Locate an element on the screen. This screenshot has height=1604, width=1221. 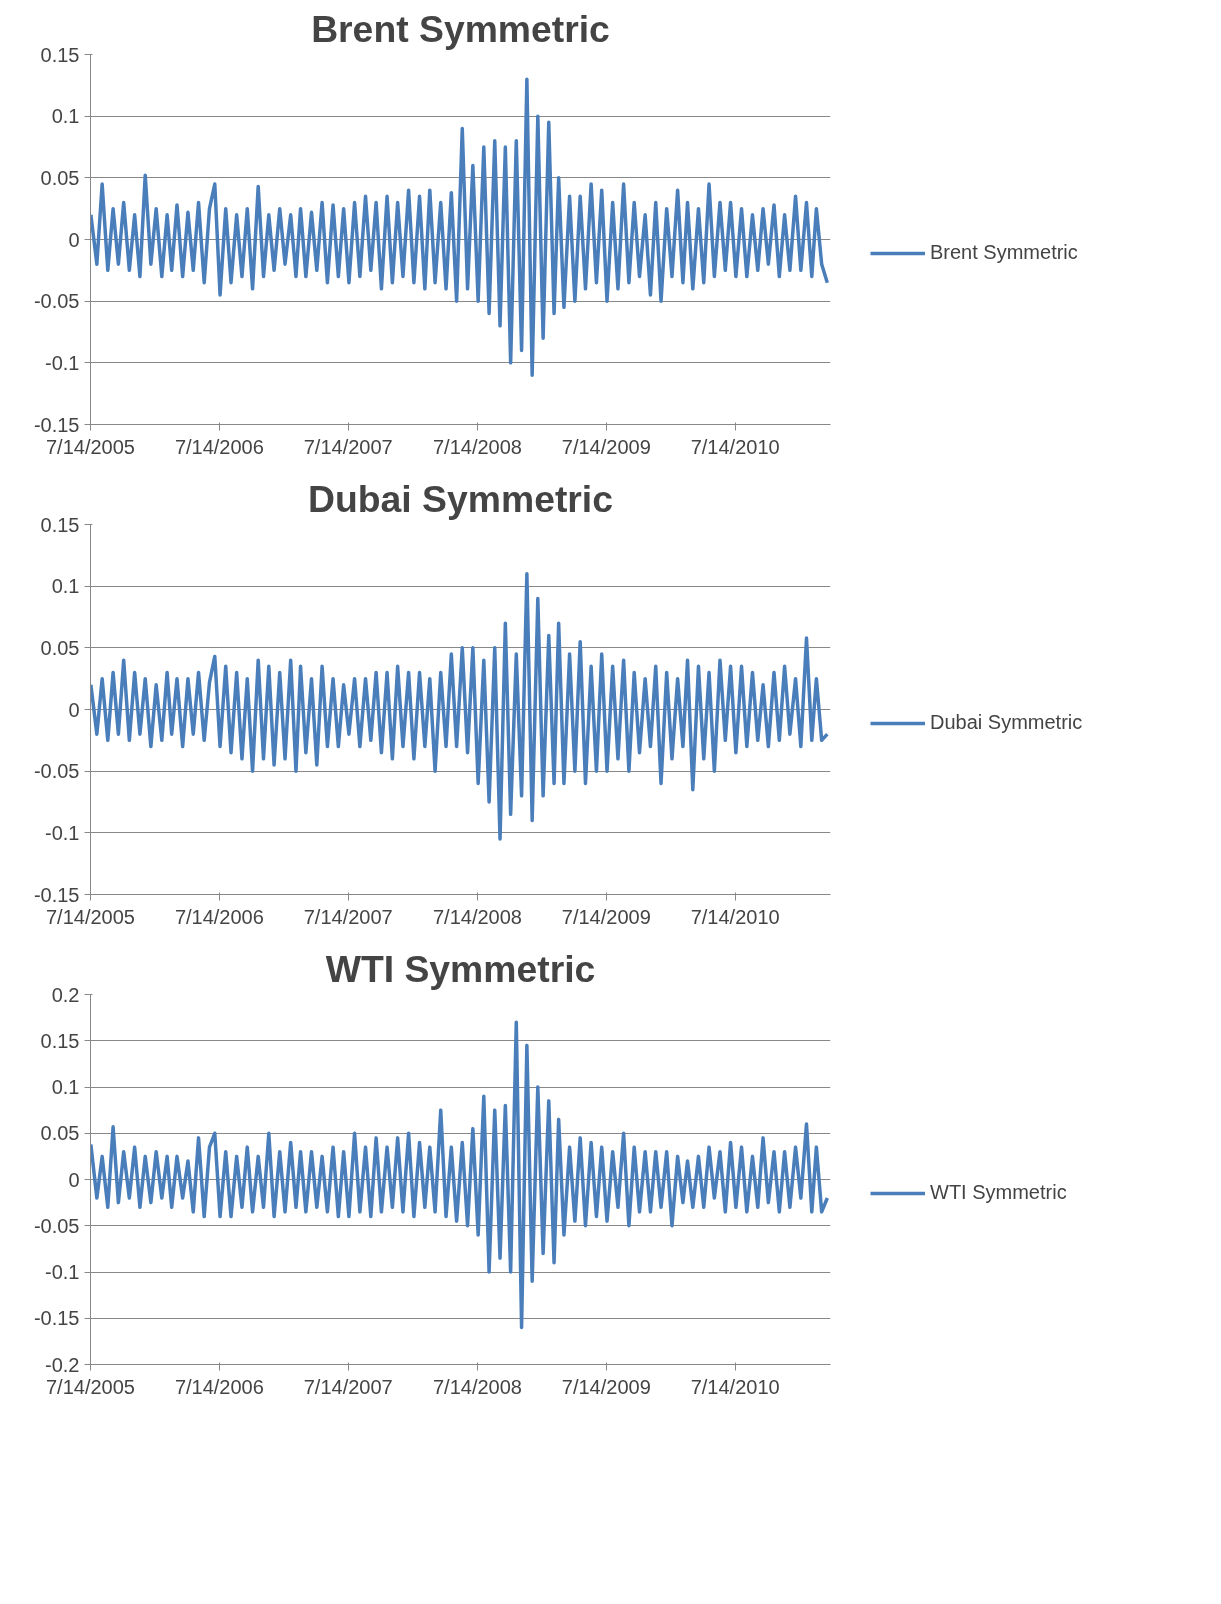
legend-label: WTI Symmetric is located at coordinates (998, 1192).